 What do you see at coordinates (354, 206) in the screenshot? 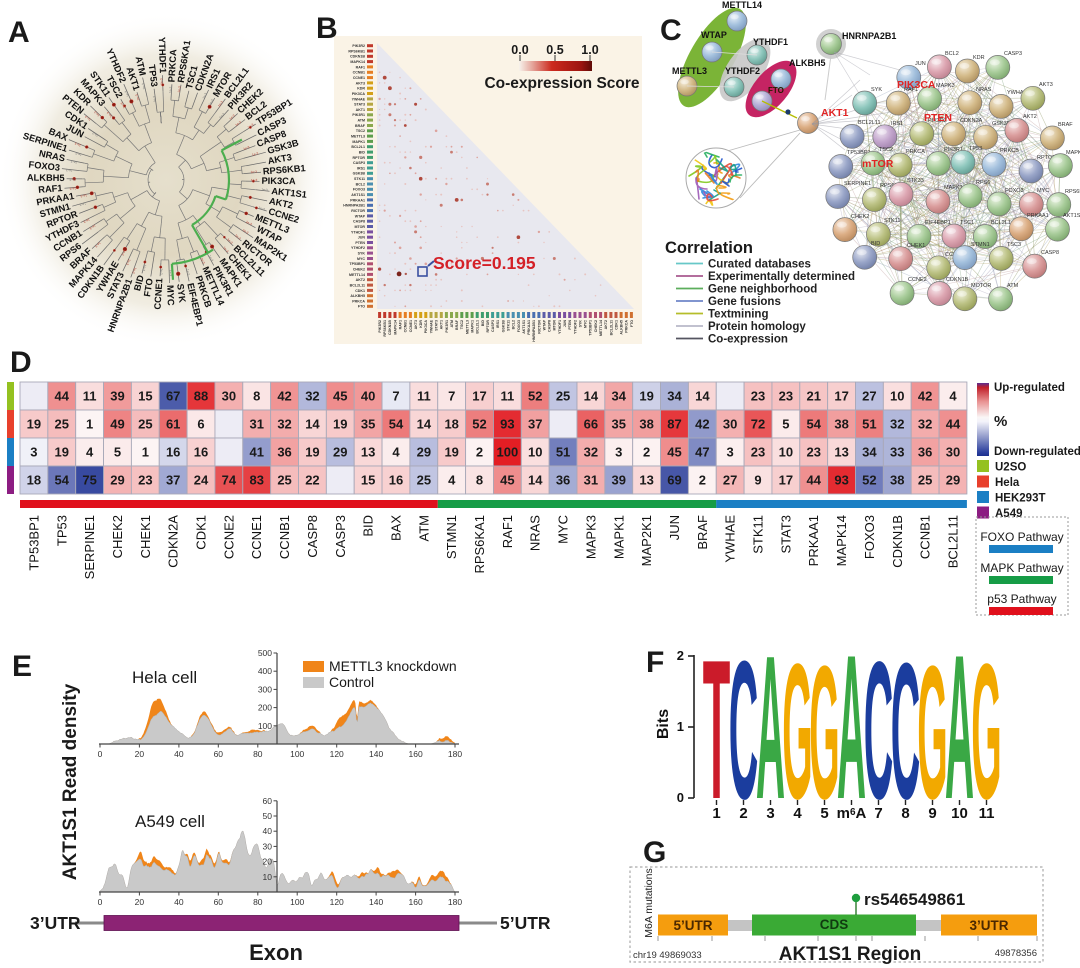
I see `svg-text: HNRNPA2B1` at bounding box center [354, 206].